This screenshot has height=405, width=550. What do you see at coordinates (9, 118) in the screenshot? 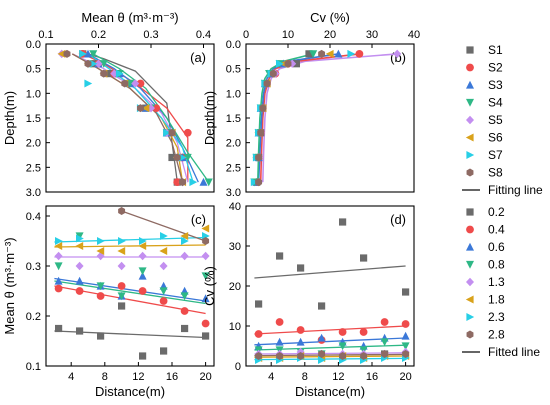
I see `y-axis-label: Depth(m)` at bounding box center [9, 118].